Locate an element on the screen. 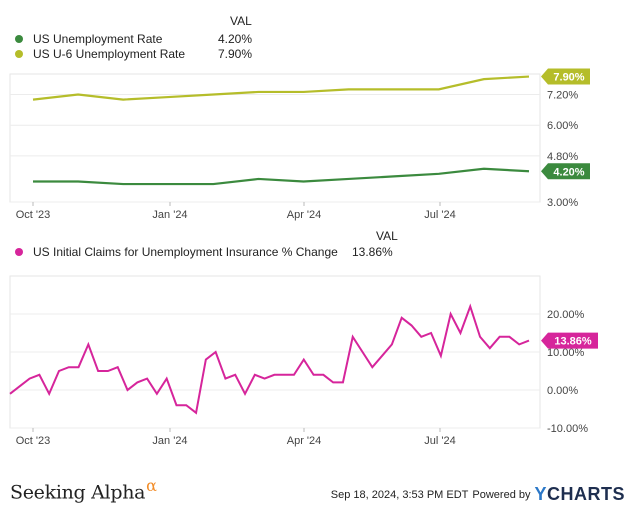 This screenshot has height=508, width=635. top-x-tick-label: Jan '24 is located at coordinates (169, 215).